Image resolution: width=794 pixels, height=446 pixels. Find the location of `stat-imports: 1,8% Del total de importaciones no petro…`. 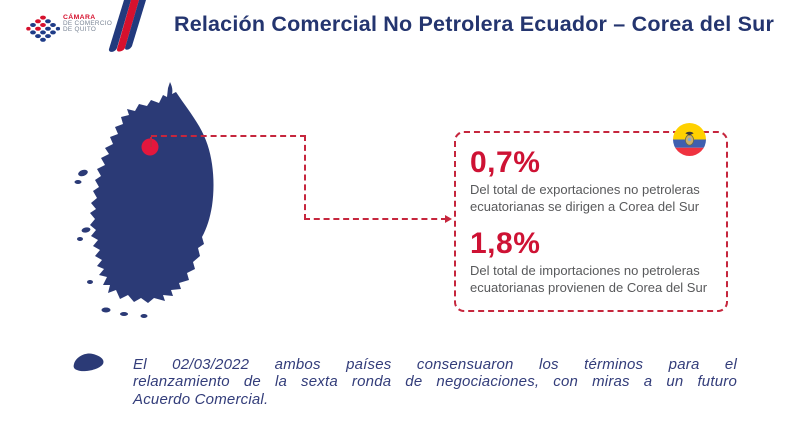

stat-imports: 1,8% Del total de importaciones no petro… is located at coordinates (592, 262).